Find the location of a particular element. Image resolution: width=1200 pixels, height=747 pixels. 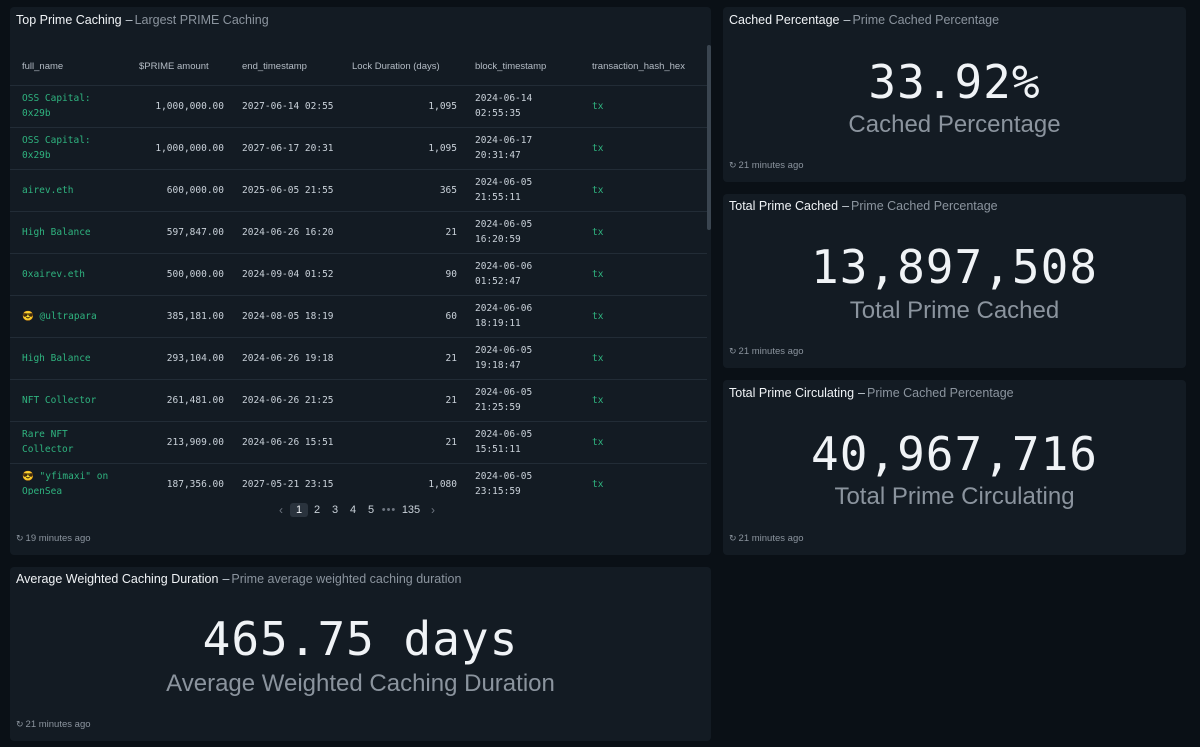

cell-full-name: airev.eth is located at coordinates (68, 190).